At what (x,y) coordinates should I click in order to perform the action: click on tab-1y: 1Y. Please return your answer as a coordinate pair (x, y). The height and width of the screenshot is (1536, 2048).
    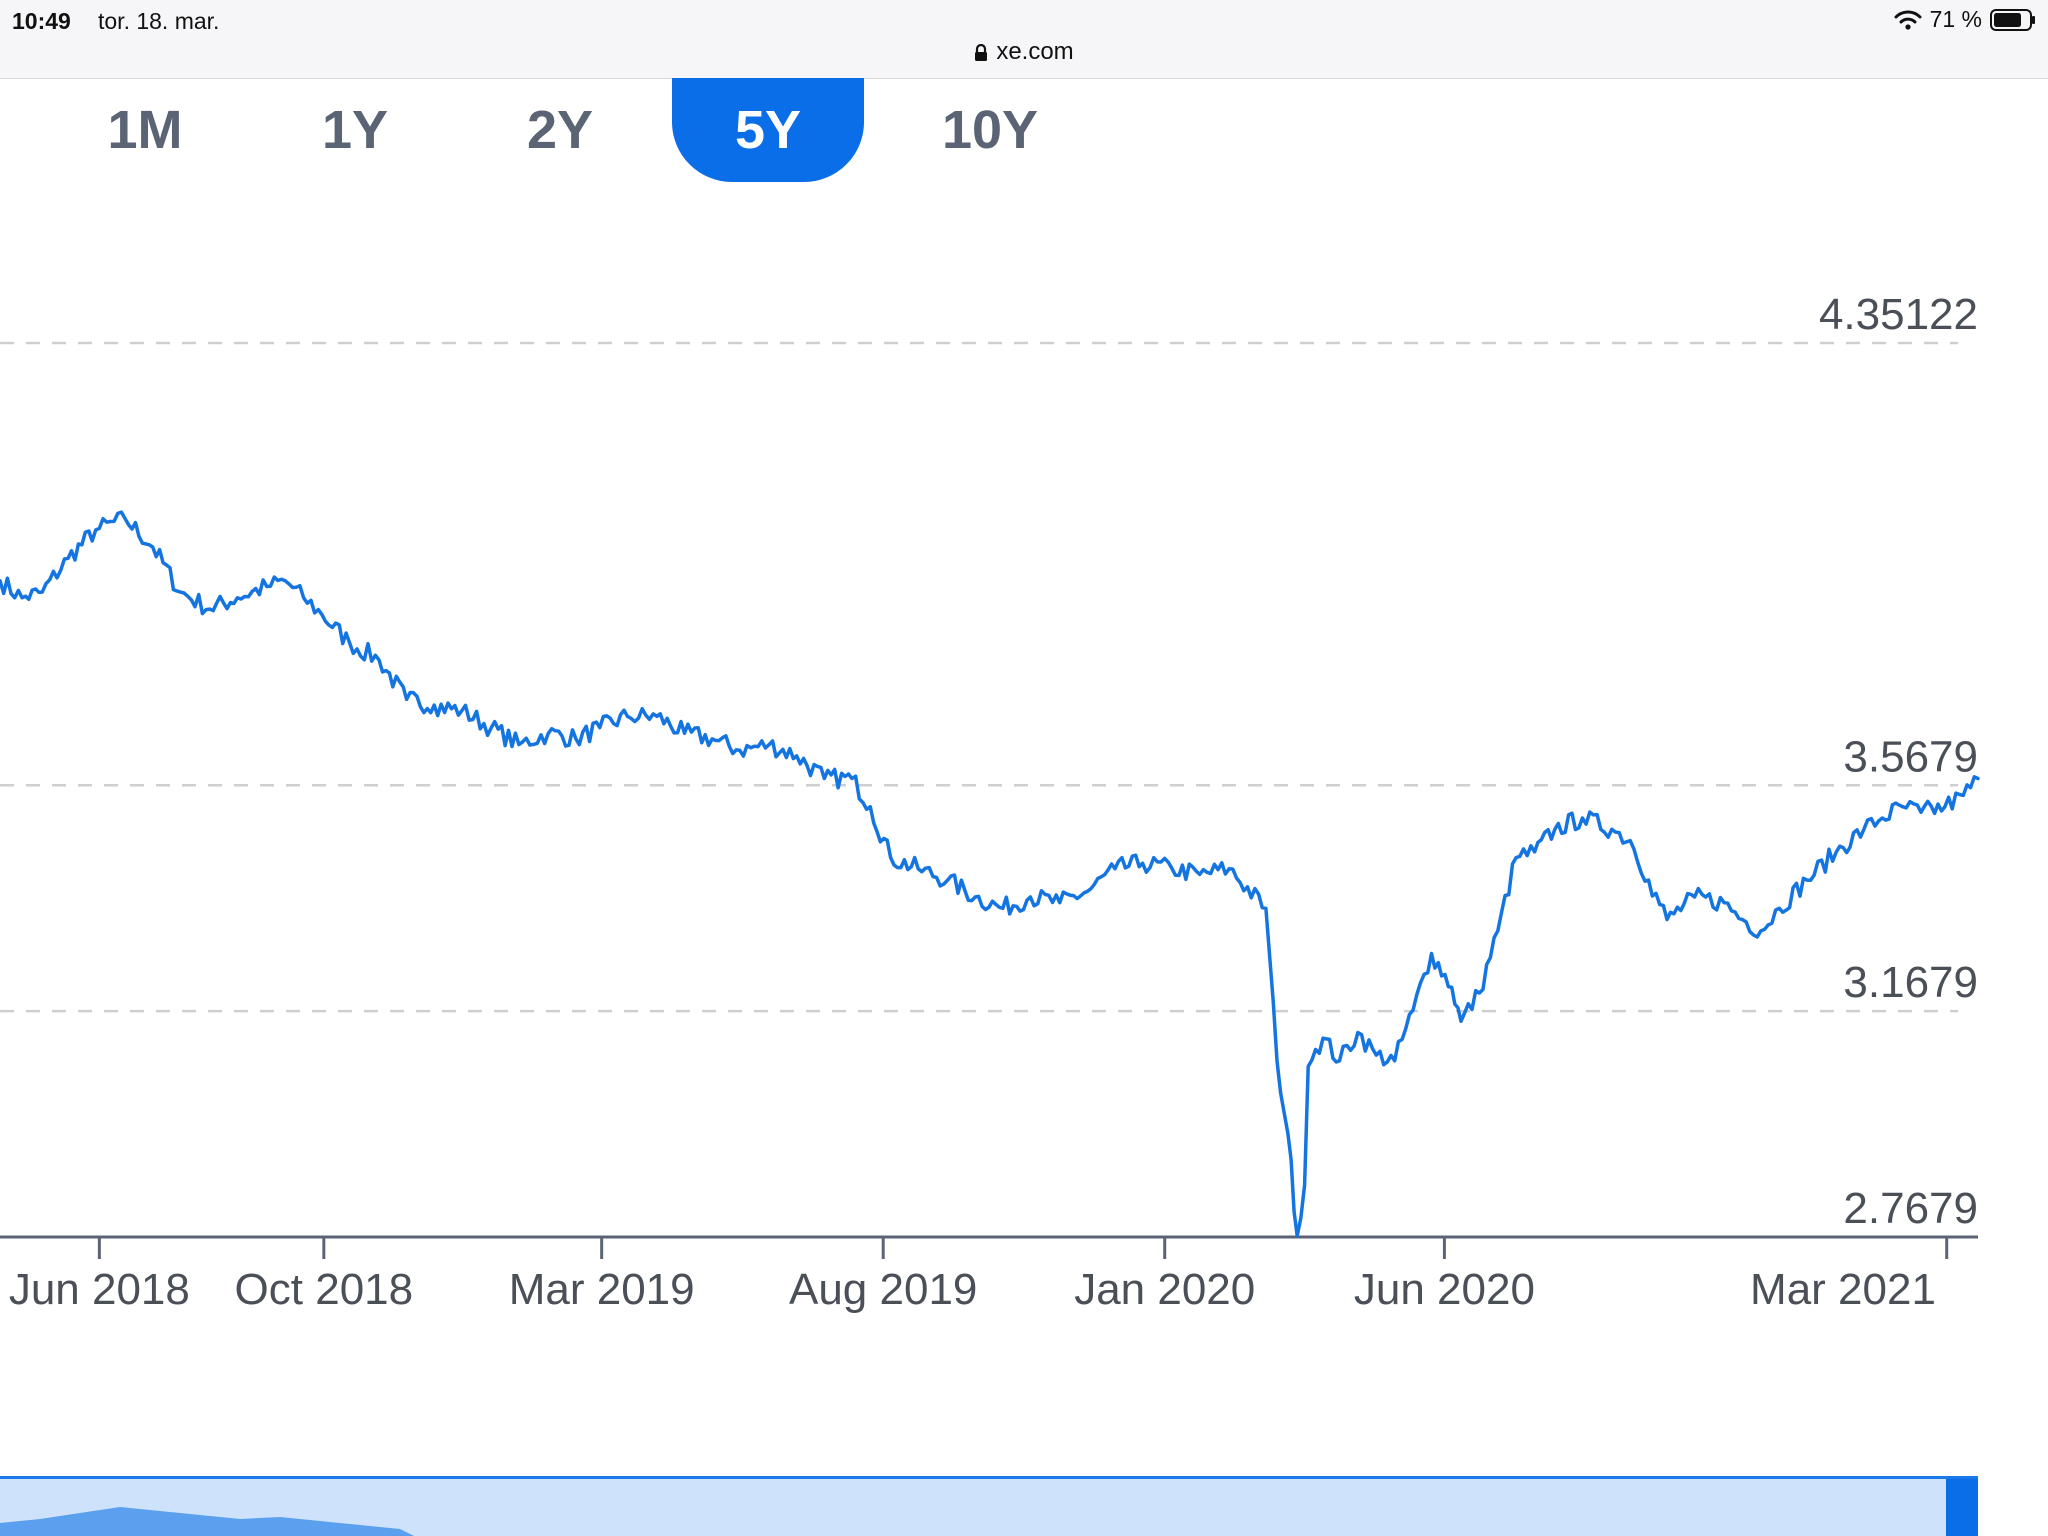
    Looking at the image, I should click on (355, 130).